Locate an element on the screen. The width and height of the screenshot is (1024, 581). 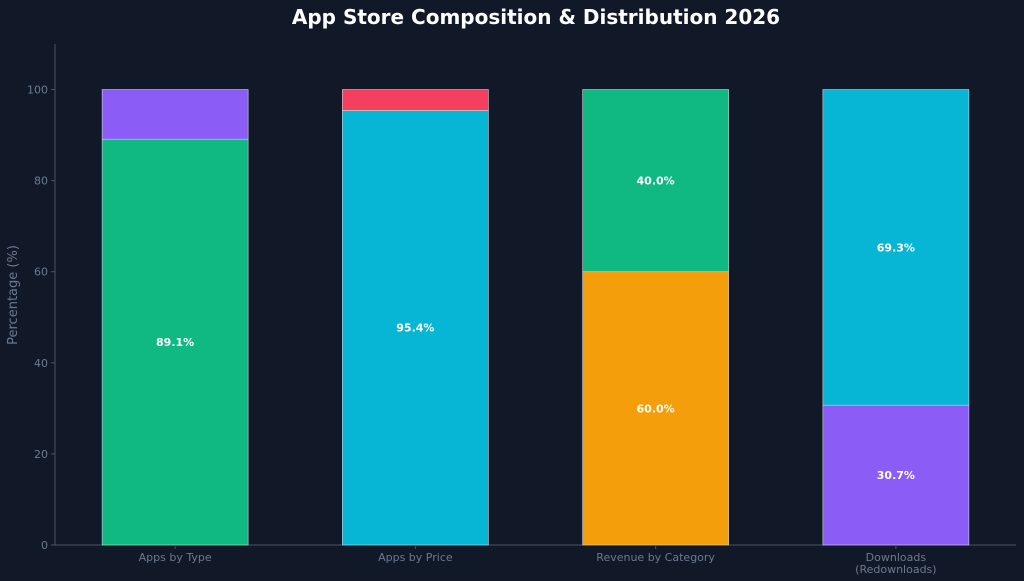
data-label: 69.3% is located at coordinates (896, 247).